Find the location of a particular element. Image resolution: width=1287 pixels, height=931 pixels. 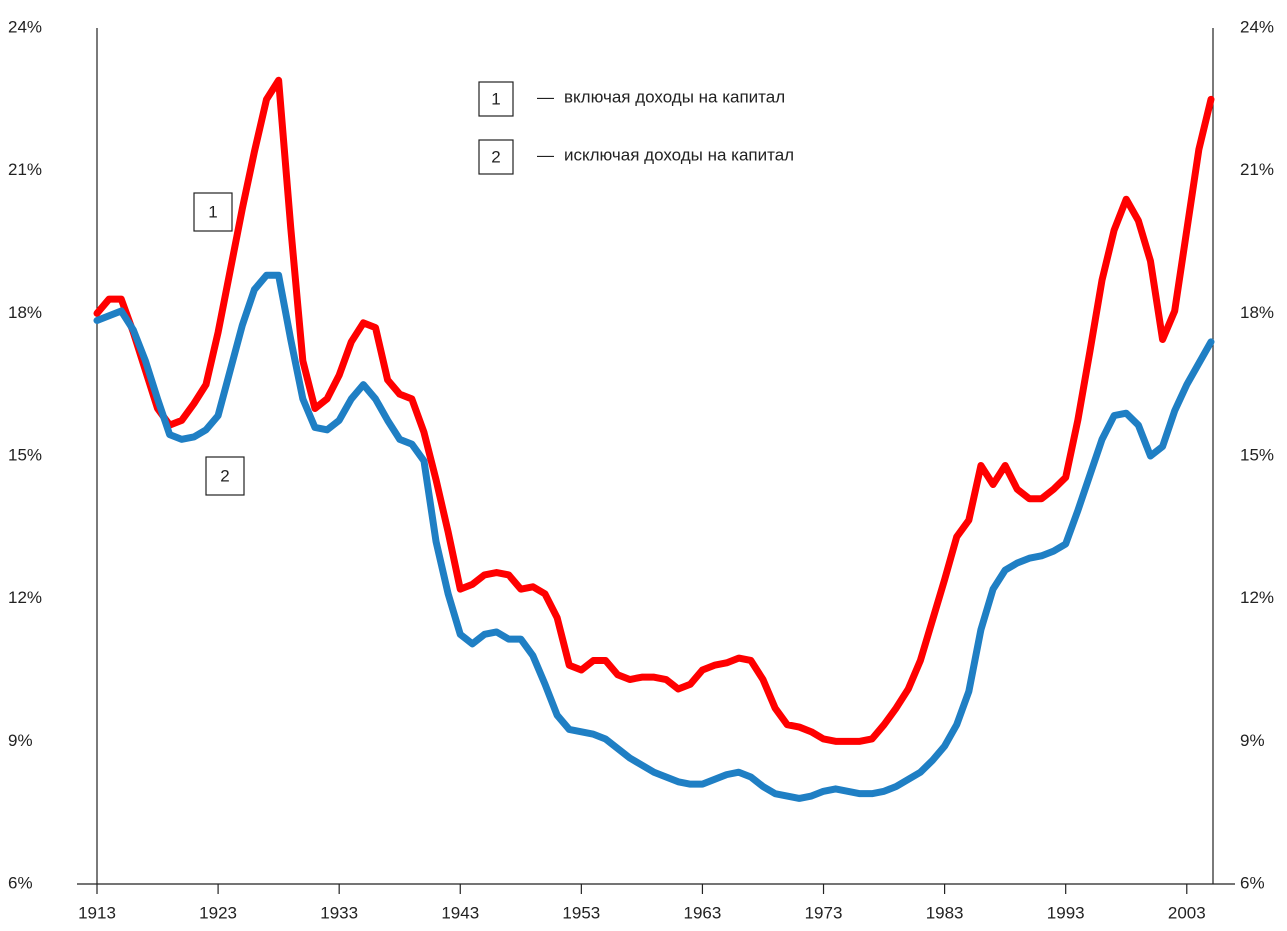

y2-tick-label: 15% is located at coordinates (1257, 454).